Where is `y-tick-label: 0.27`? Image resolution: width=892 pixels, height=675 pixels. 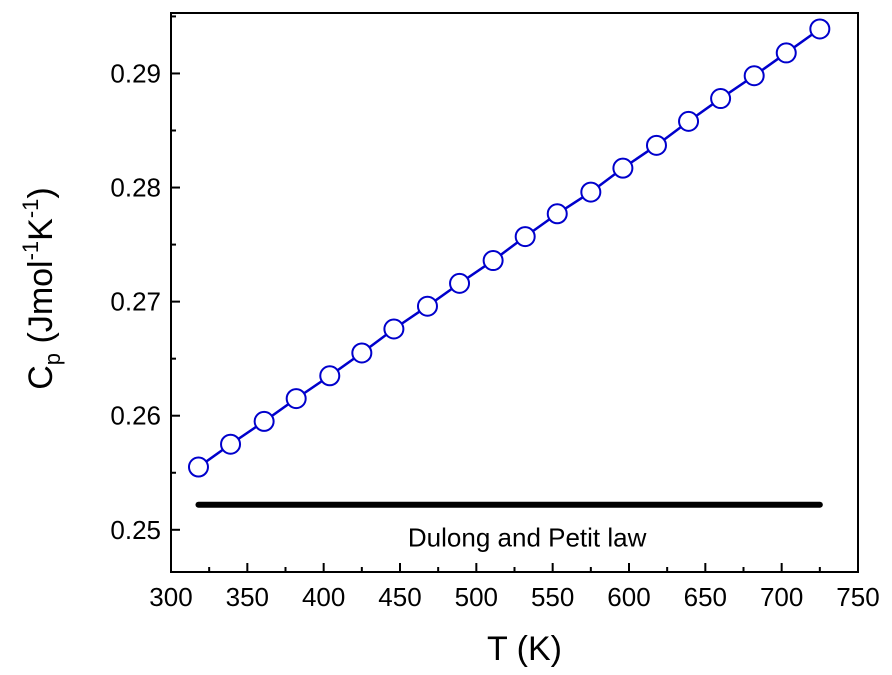 y-tick-label: 0.27 is located at coordinates (135, 302).